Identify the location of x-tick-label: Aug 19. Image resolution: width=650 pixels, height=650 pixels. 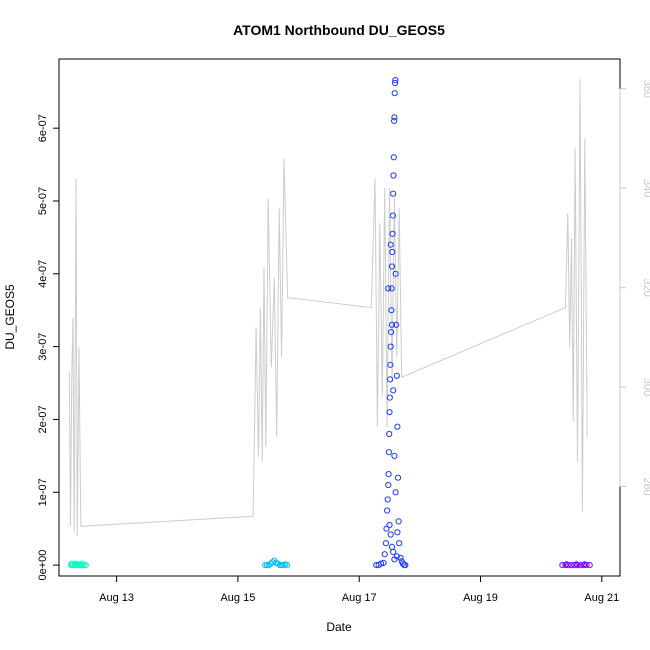
(480, 598).